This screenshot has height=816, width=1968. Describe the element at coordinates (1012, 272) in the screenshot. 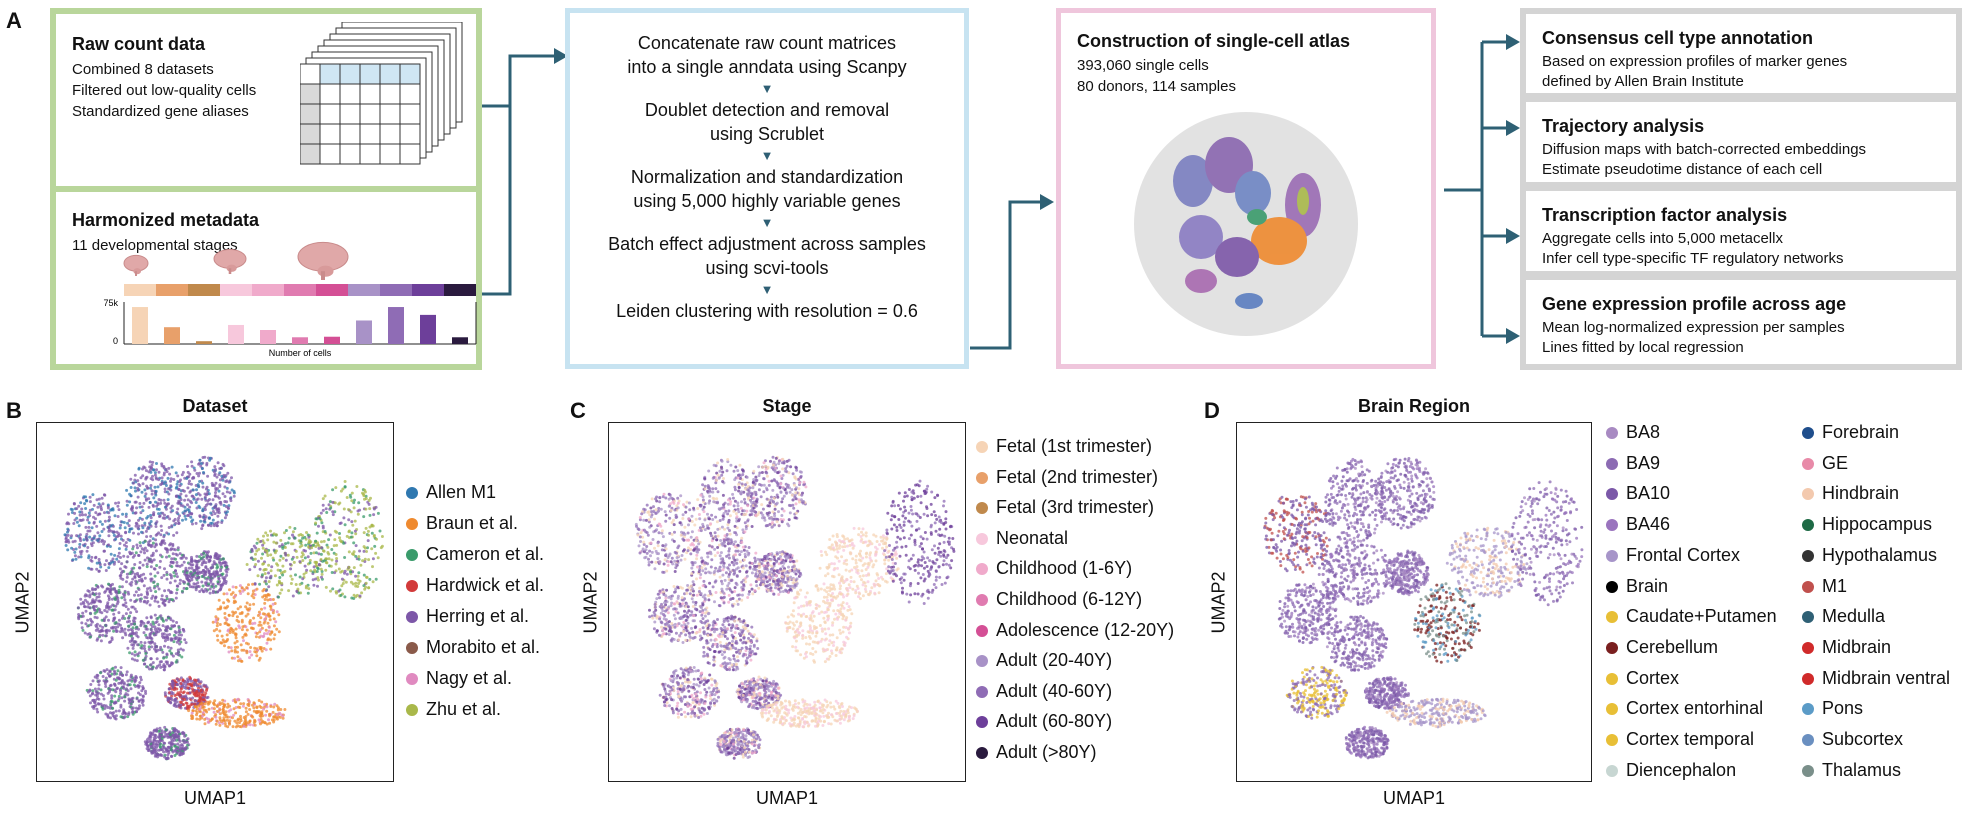

I see `connector-arrow-b` at that location.